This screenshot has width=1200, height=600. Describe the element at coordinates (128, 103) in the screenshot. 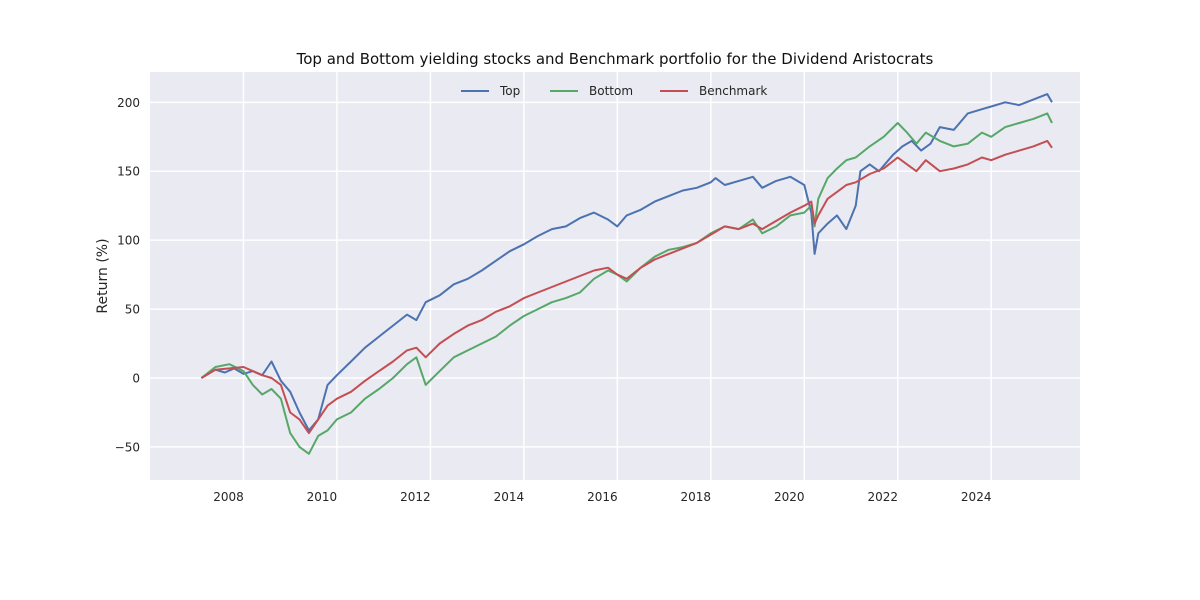

I see `y-tick-label: 200` at that location.